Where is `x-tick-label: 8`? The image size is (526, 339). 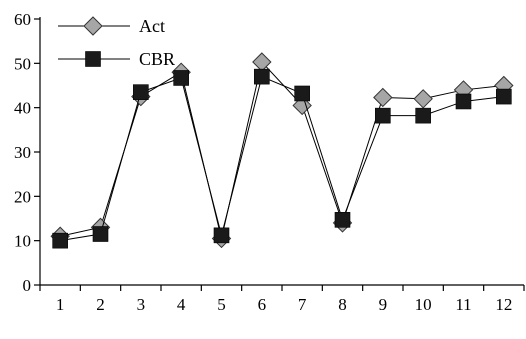
x-tick-label: 8 is located at coordinates (342, 304).